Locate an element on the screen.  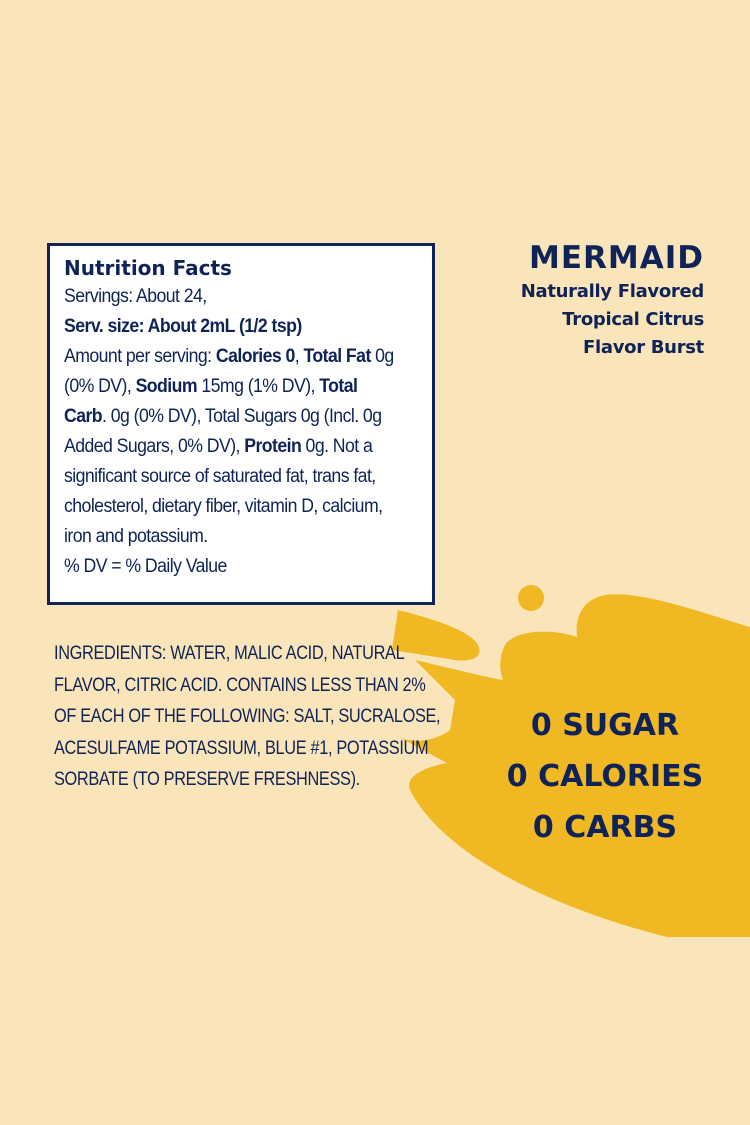
sodium-label: Sodium is located at coordinates (166, 386).